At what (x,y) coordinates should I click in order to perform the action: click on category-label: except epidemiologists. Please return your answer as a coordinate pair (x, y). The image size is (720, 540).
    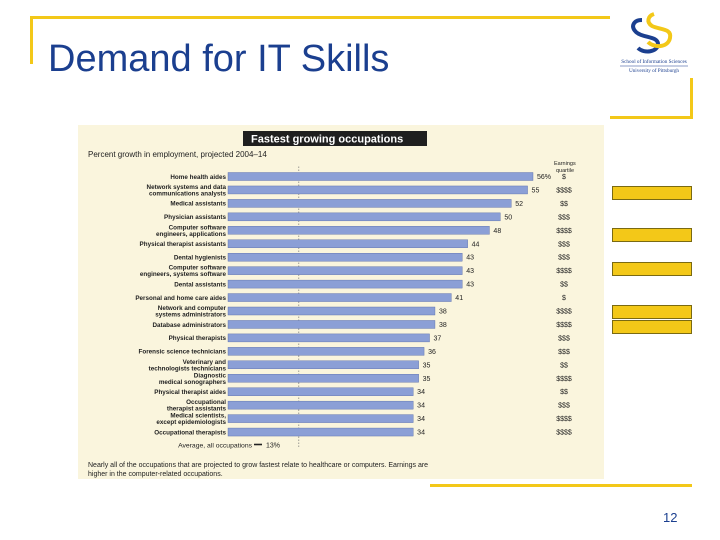
    Looking at the image, I should click on (191, 422).